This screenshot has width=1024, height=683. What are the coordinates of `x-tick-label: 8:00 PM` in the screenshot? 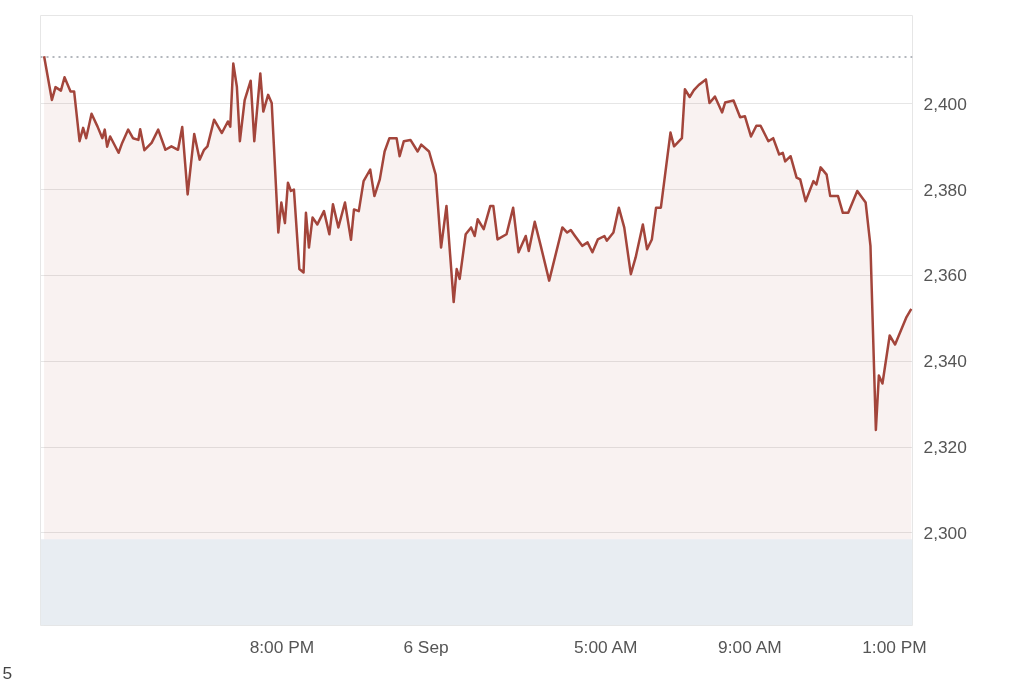 It's located at (282, 646).